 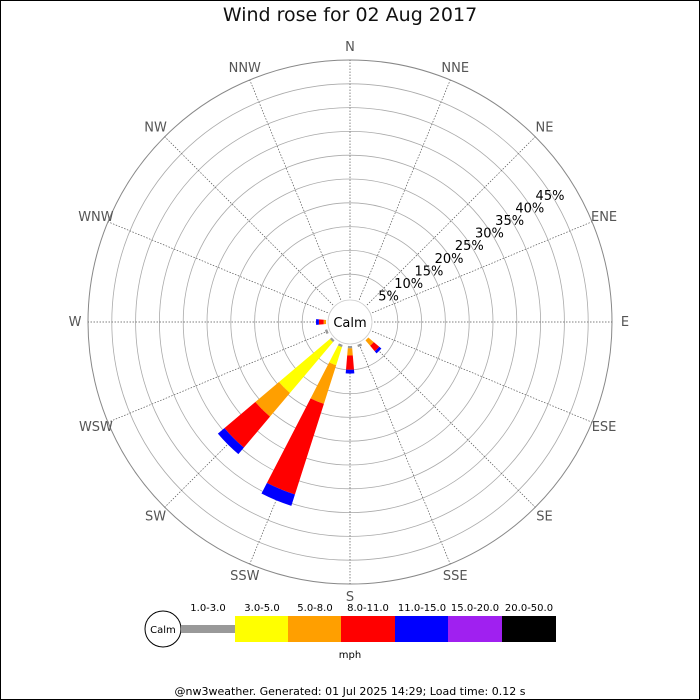 I want to click on chart-title: Wind rose for 02 Aug 2017, so click(x=350, y=15).